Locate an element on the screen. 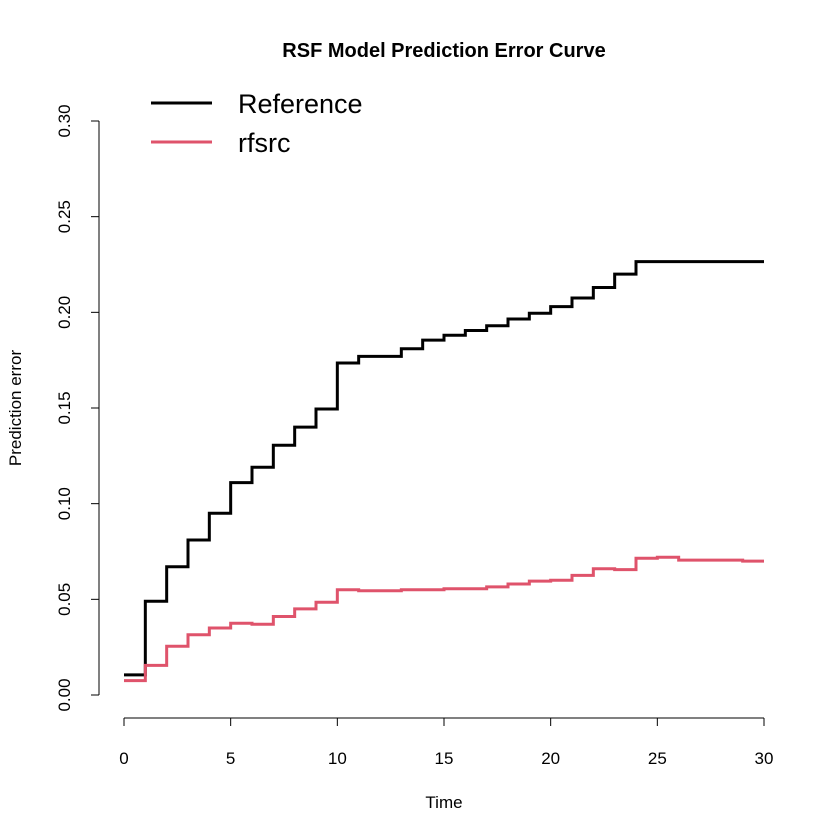 Image resolution: width=840 pixels, height=840 pixels. x-tick-label: 15 is located at coordinates (444, 758).